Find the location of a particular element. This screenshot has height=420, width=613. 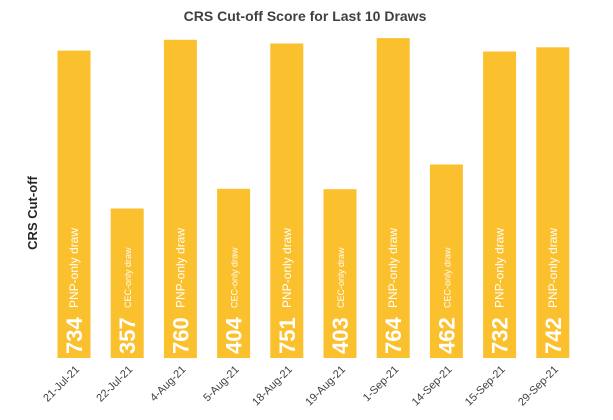

bar-value-label: 734 is located at coordinates (74, 335).